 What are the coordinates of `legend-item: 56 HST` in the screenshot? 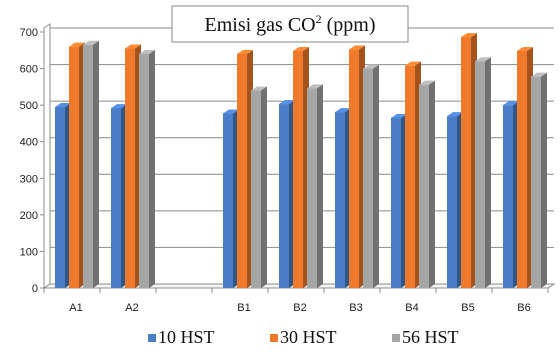 It's located at (425, 337).